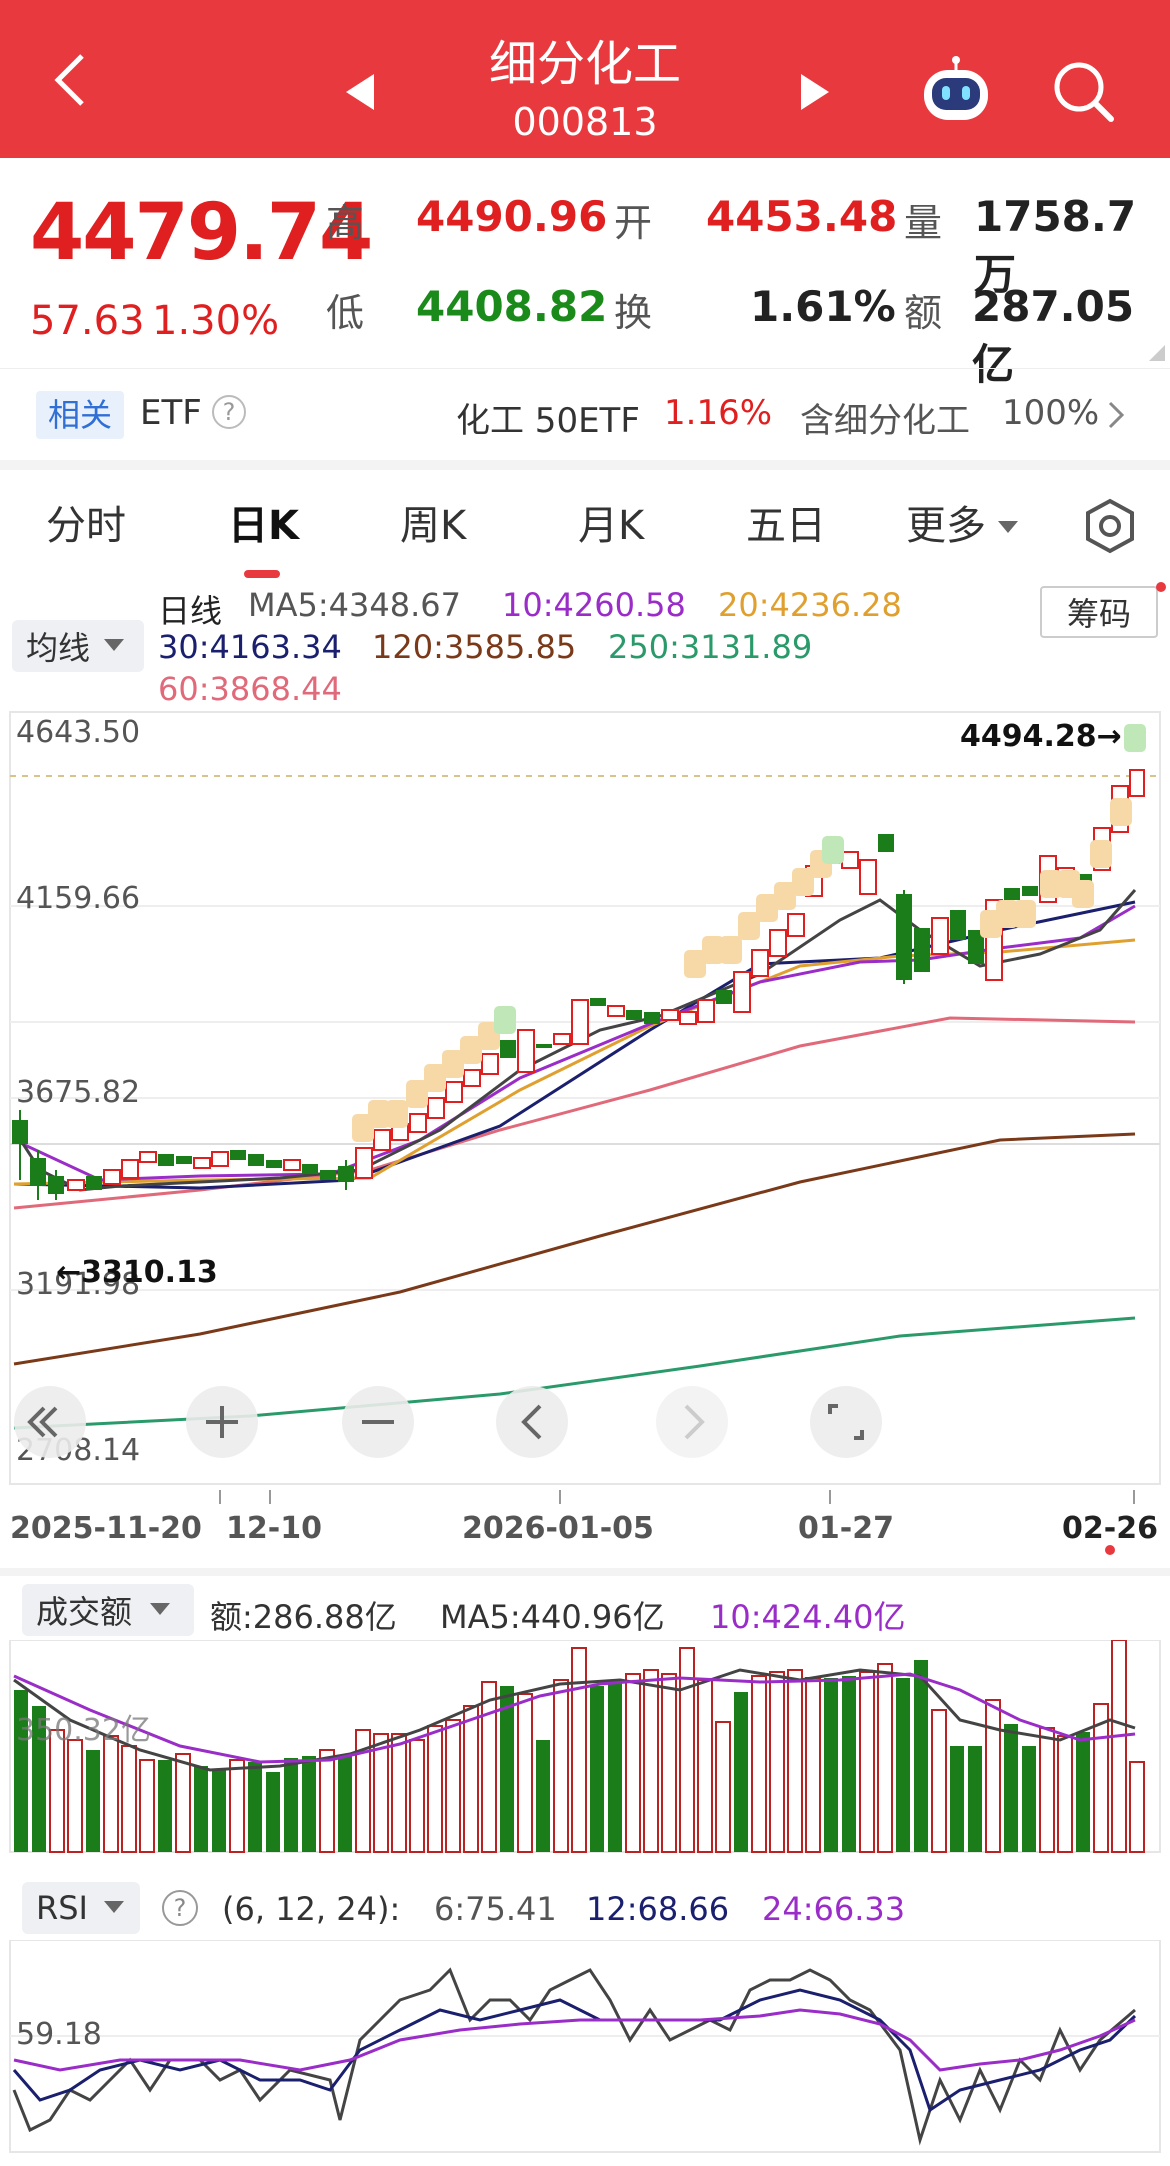 The image size is (1170, 2166). Describe the element at coordinates (190, 611) in the screenshot. I see `legend-kline-type: 日线` at that location.